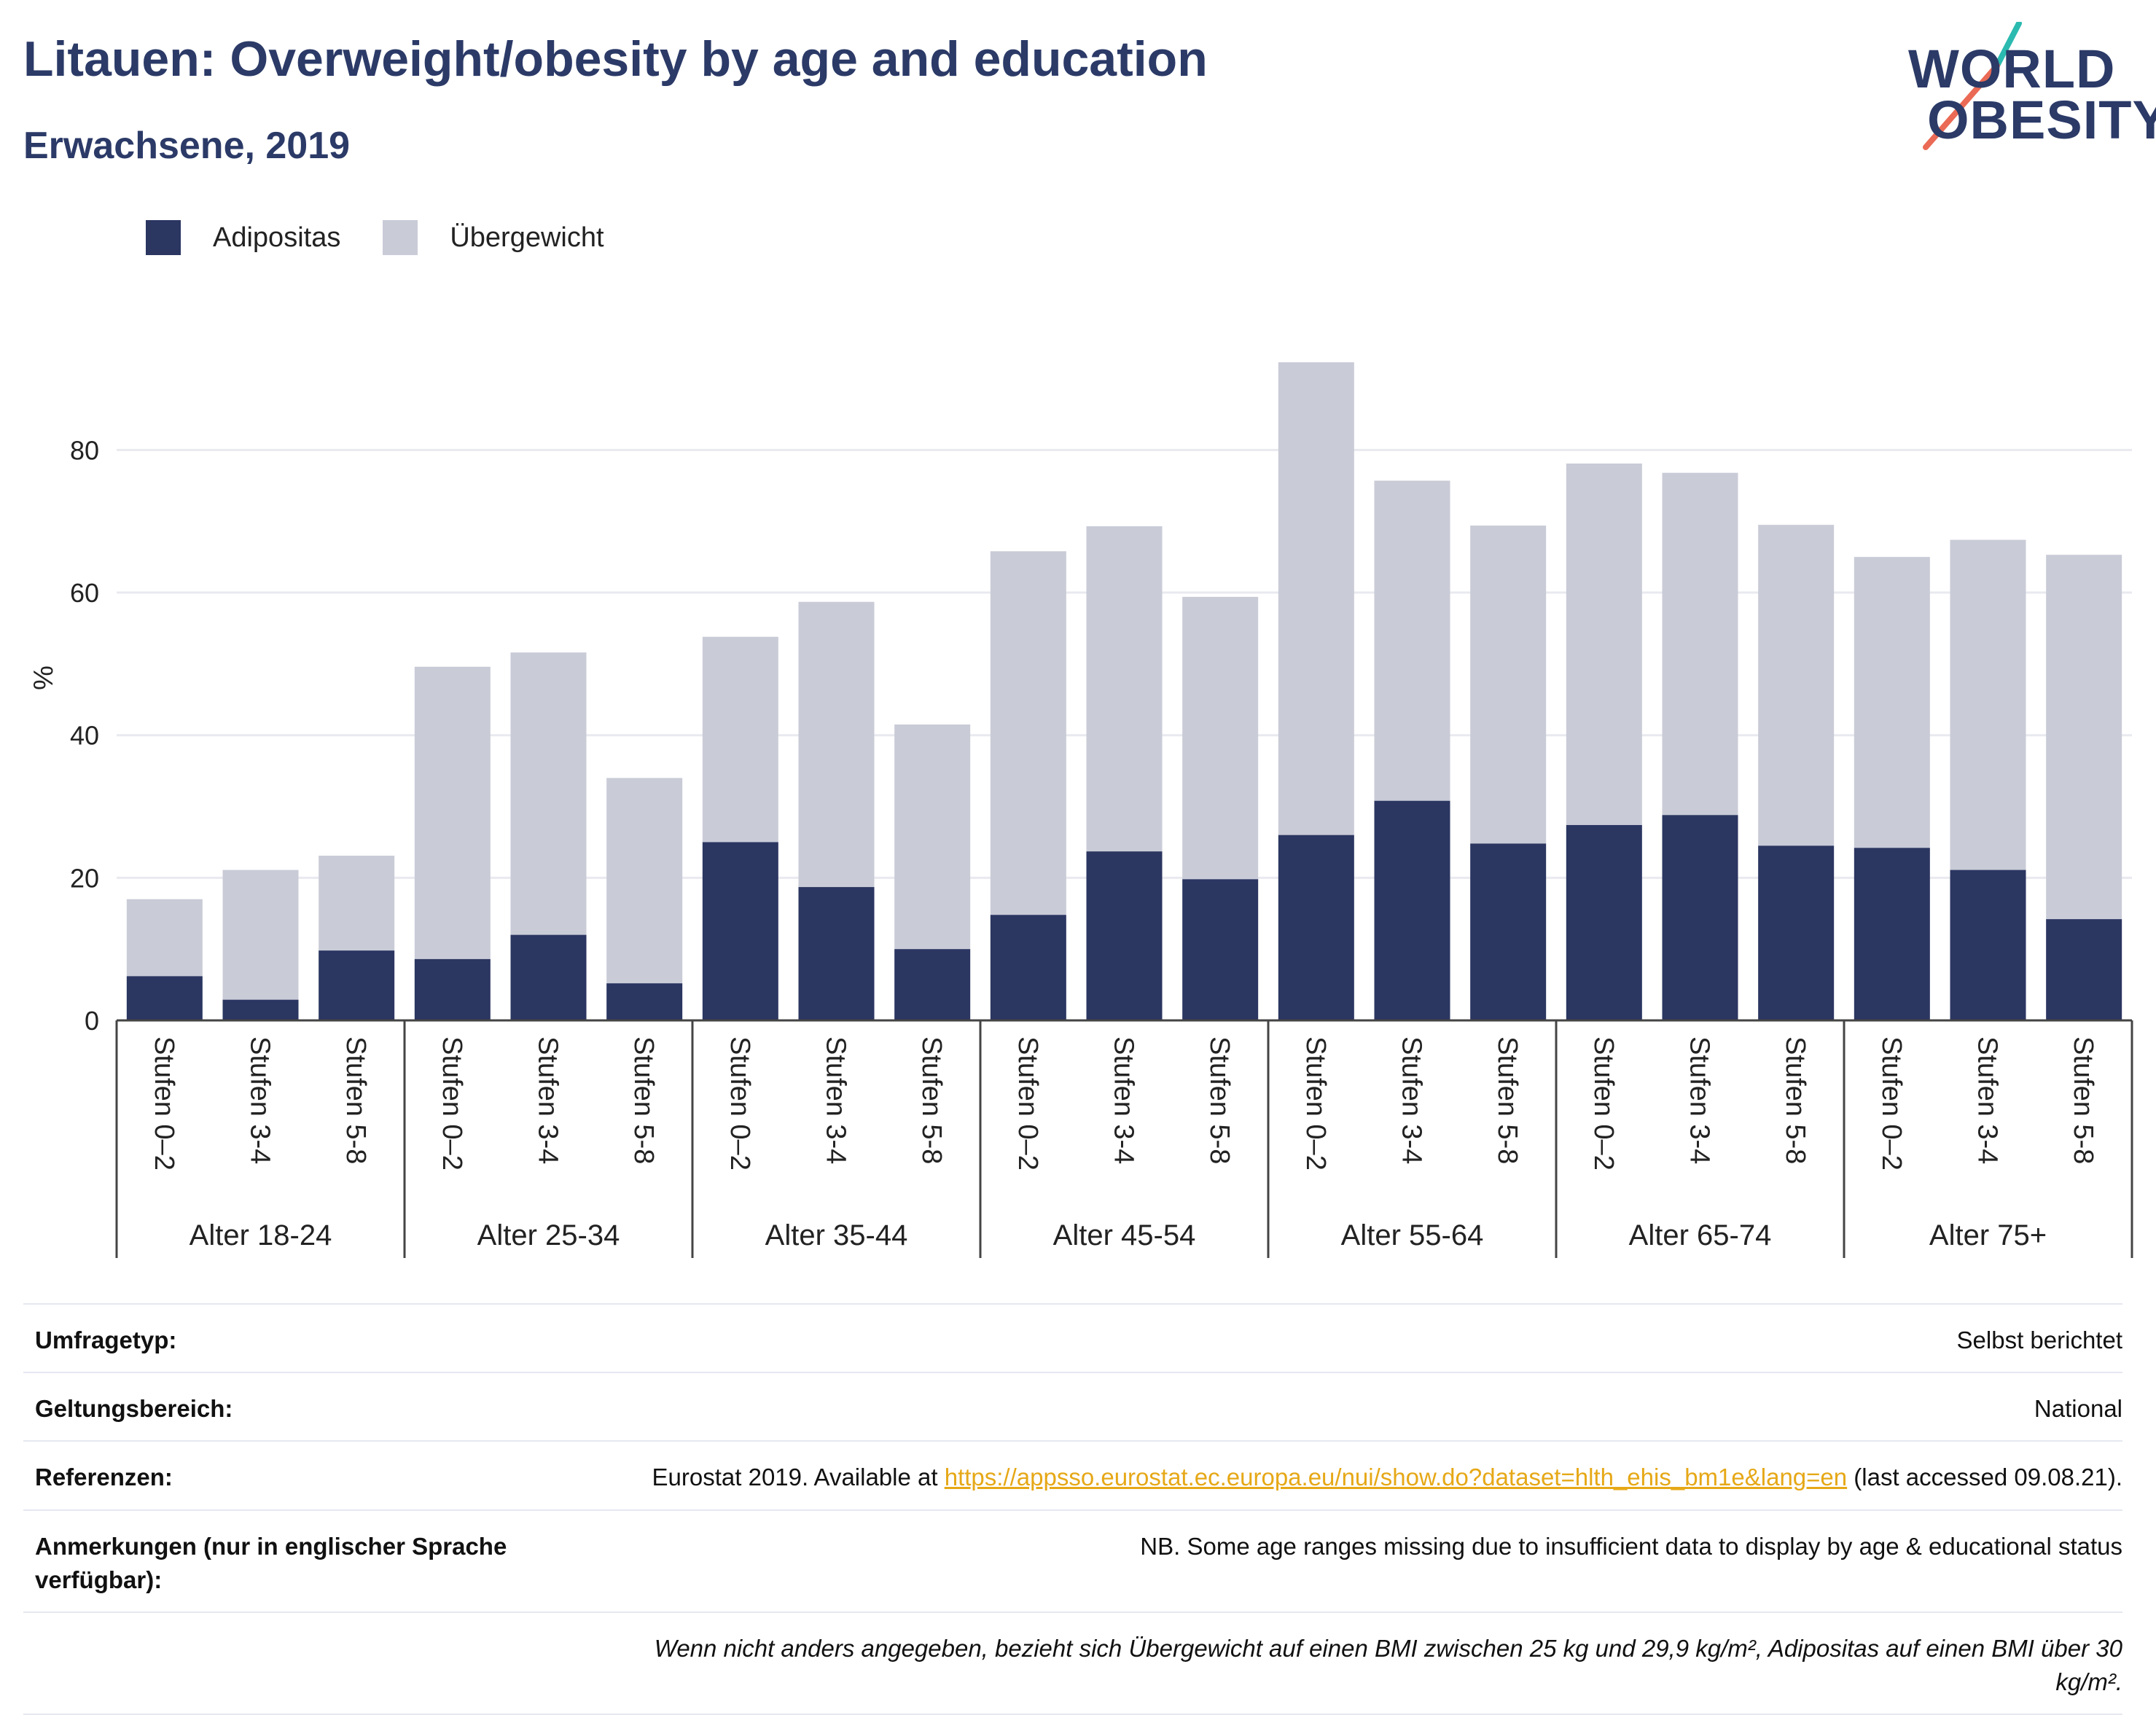 Image resolution: width=2156 pixels, height=1715 pixels. I want to click on x-group-label: Alter 65-74, so click(1701, 1235).